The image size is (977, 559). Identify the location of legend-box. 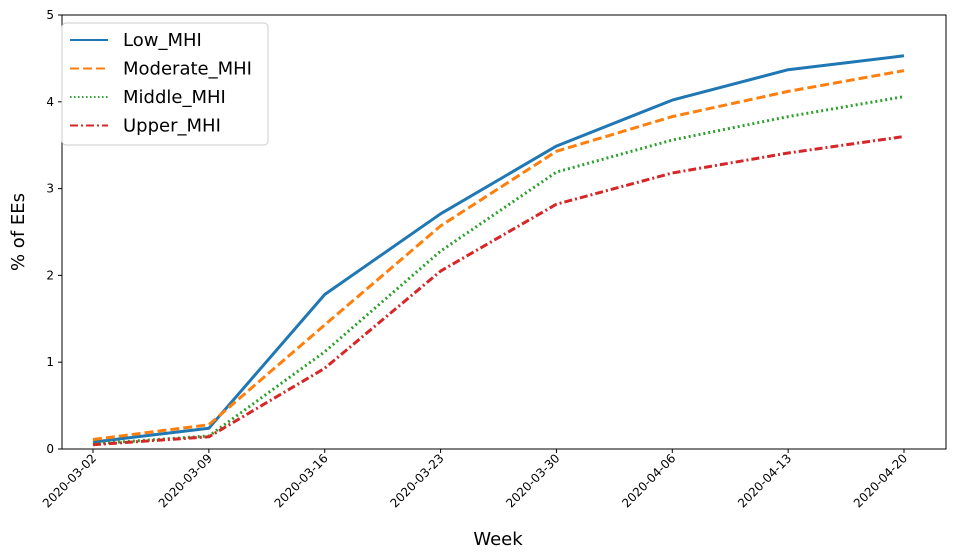
(165, 84).